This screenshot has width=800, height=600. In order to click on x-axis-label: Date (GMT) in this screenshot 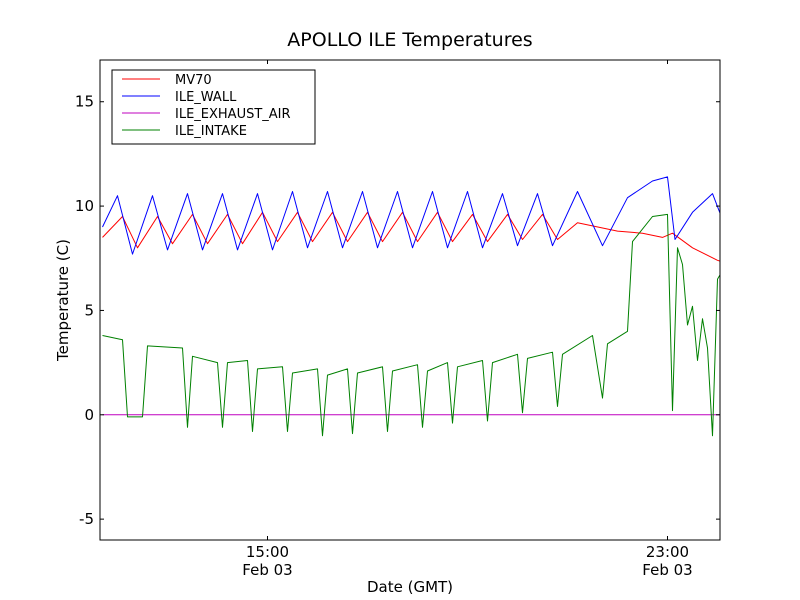, I will do `click(410, 587)`.